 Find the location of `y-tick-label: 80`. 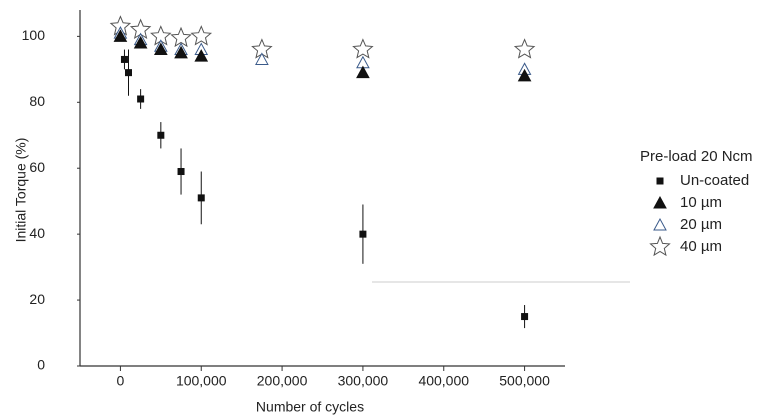

y-tick-label: 80 is located at coordinates (37, 101).